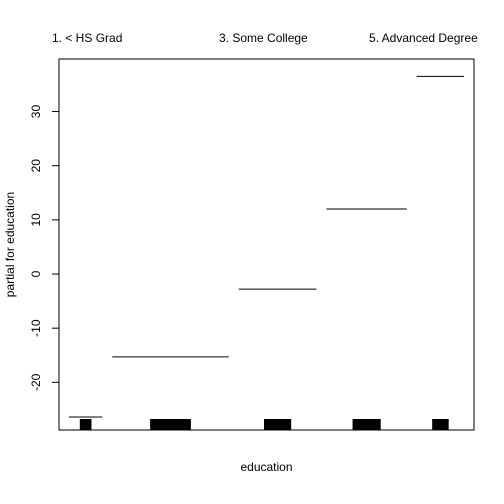 The image size is (504, 504). Describe the element at coordinates (36, 220) in the screenshot. I see `y-tick-label: 10` at that location.